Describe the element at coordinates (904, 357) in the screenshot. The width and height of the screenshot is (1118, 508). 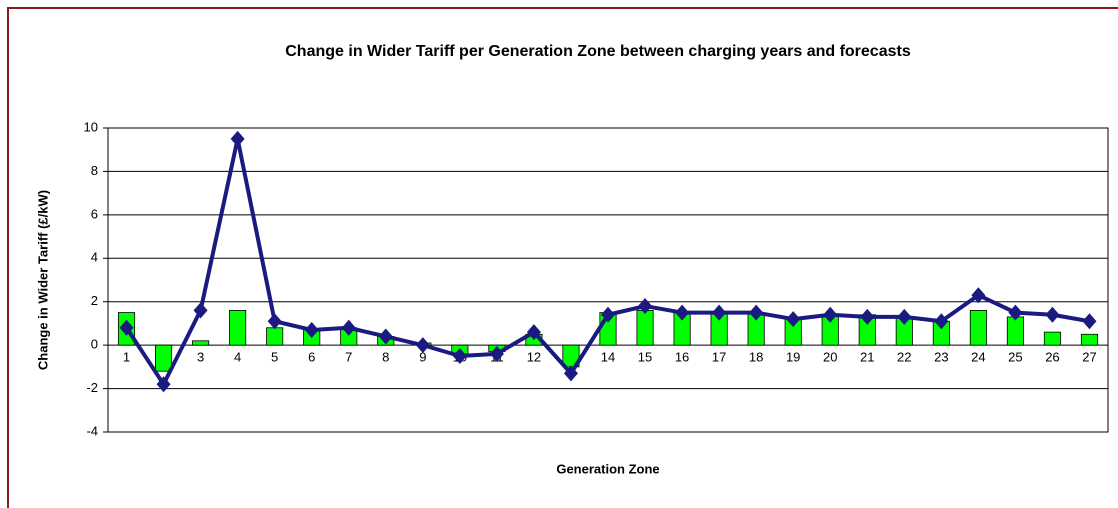
I see `x-tick-label: 22` at that location.